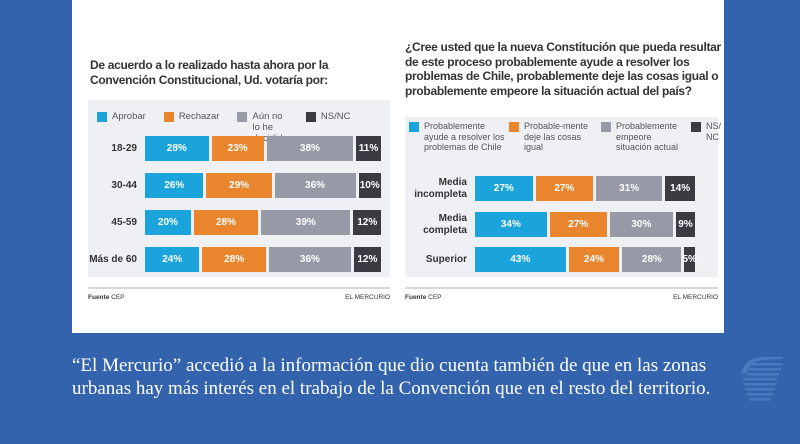 The height and width of the screenshot is (444, 800). What do you see at coordinates (124, 185) in the screenshot?
I see `category-label: 30-44` at bounding box center [124, 185].